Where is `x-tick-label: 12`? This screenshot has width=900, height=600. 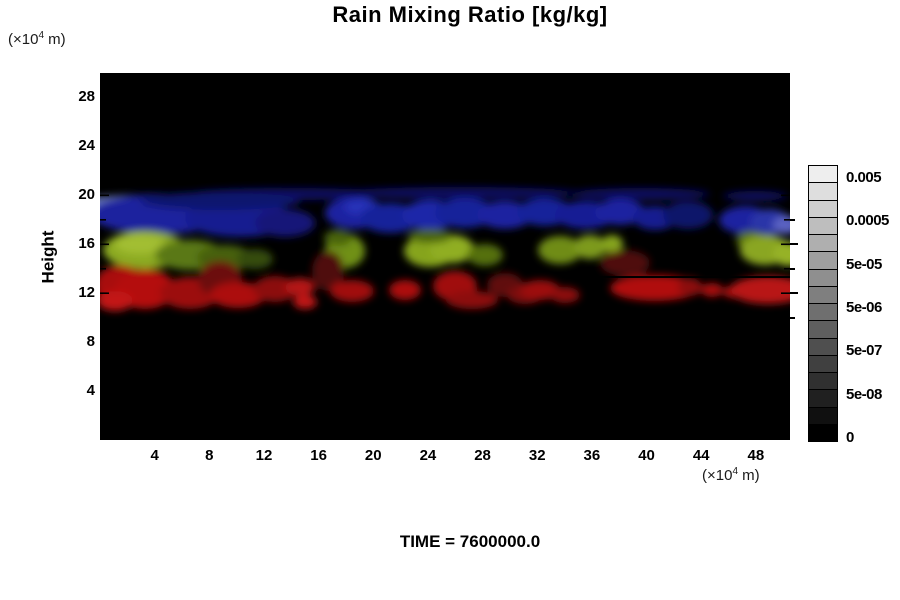
x-tick-label: 12 is located at coordinates (264, 455).